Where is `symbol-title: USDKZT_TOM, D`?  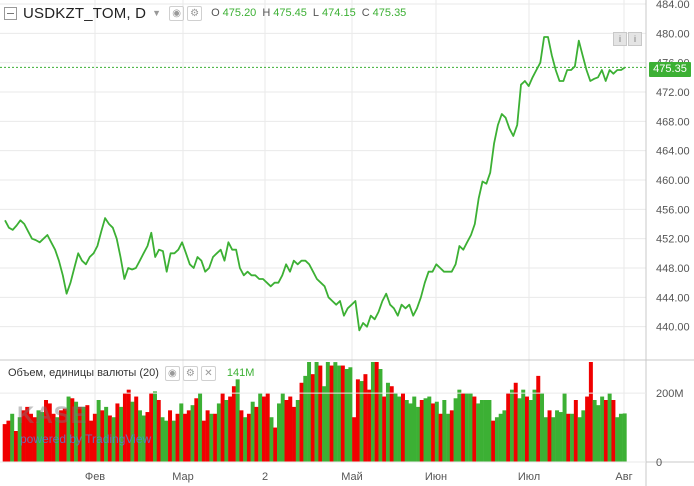 symbol-title: USDKZT_TOM, D is located at coordinates (85, 13).